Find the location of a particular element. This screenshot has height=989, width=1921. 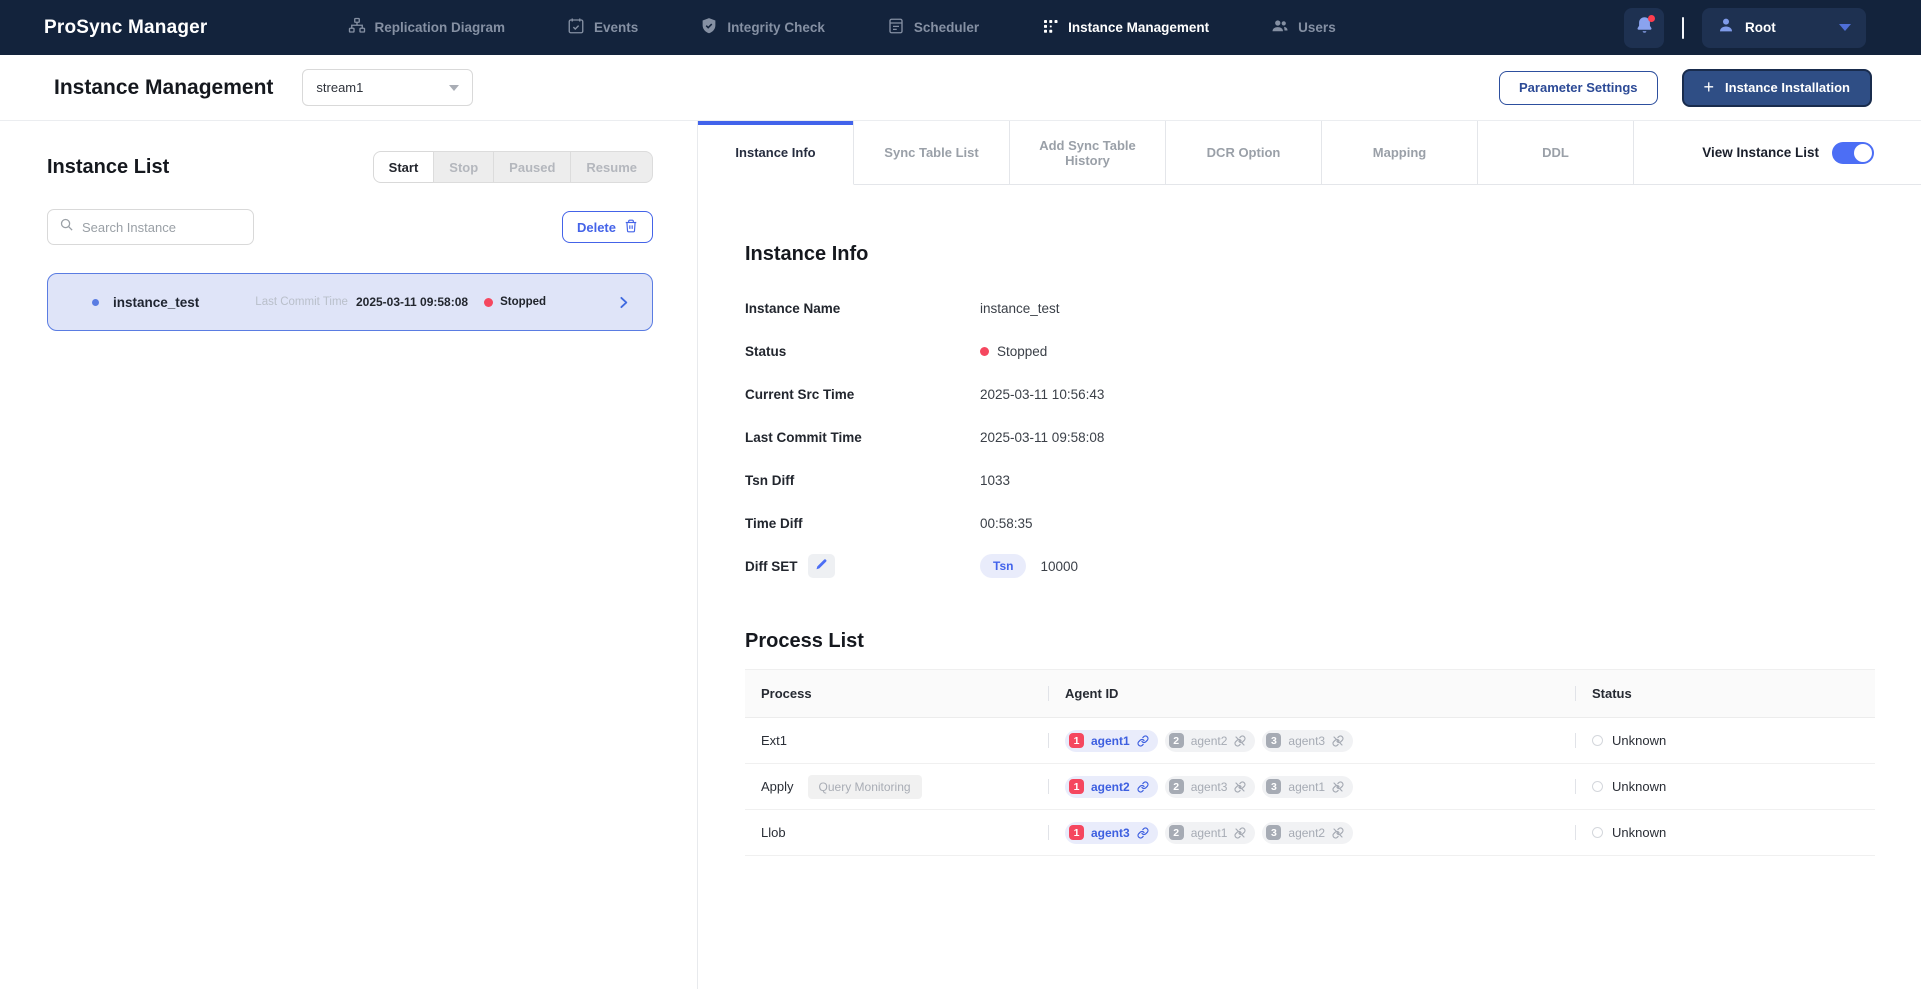

search-instance-box is located at coordinates (150, 227).